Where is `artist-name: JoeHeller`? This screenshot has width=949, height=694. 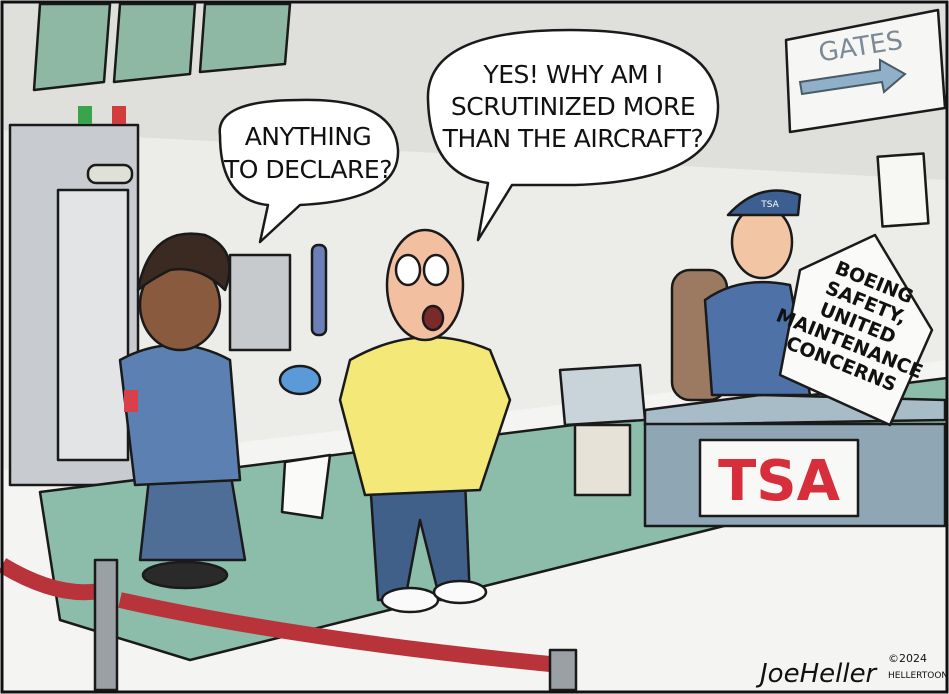
artist-name: JoeHeller is located at coordinates (817, 674).